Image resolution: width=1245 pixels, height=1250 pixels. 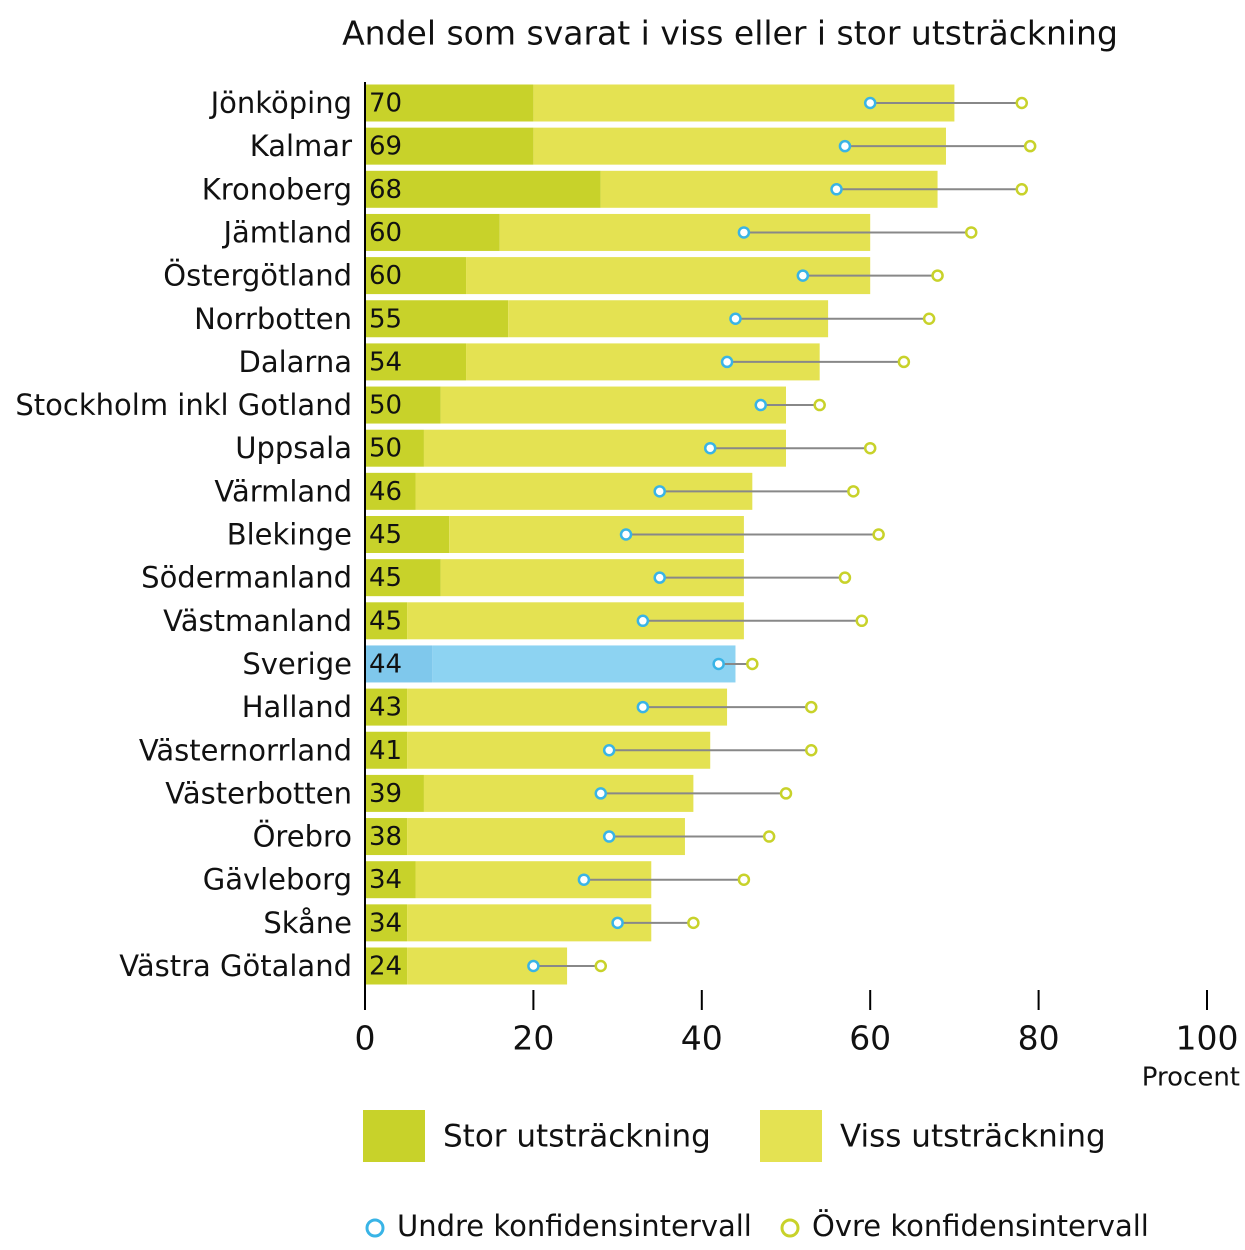 What do you see at coordinates (980, 1226) in the screenshot?
I see `legend-label: Övre konfidensintervall` at bounding box center [980, 1226].